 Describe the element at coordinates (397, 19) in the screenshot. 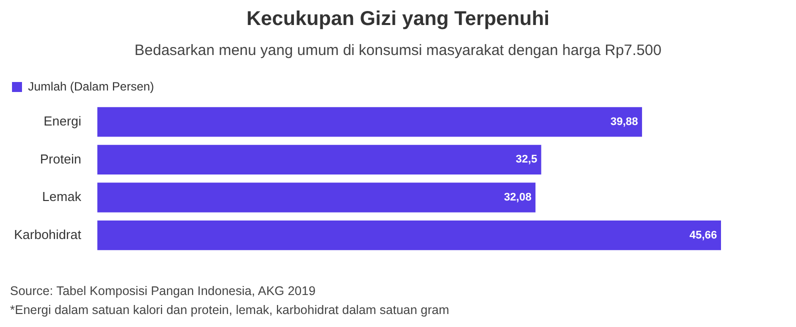

I see `chart-title: Kecukupan Gizi yang Terpenuhi` at that location.